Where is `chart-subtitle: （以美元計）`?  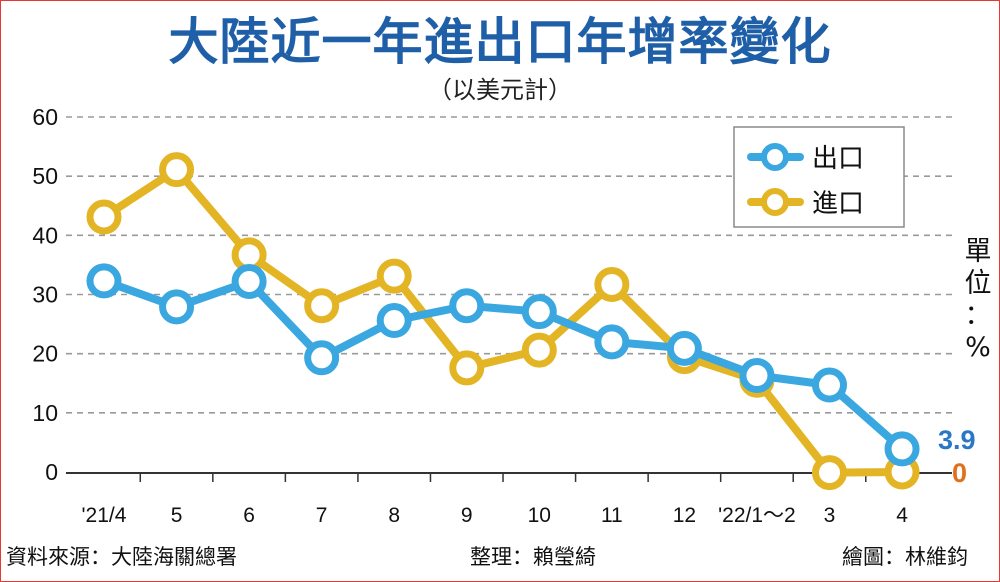
chart-subtitle: （以美元計） is located at coordinates (500, 90).